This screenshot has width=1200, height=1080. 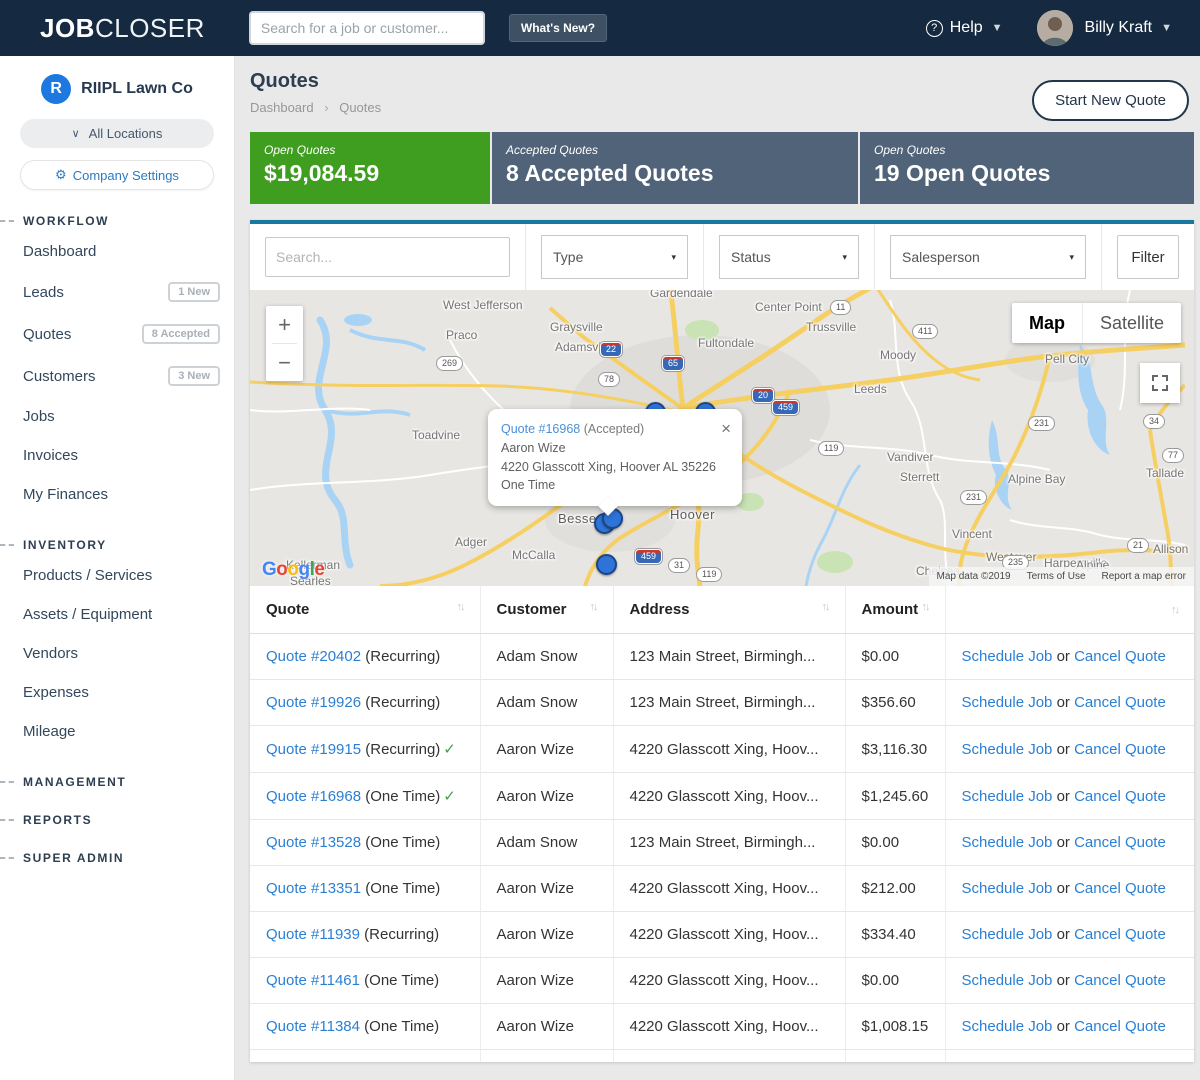 I want to click on status-select: Status ▾, so click(x=789, y=257).